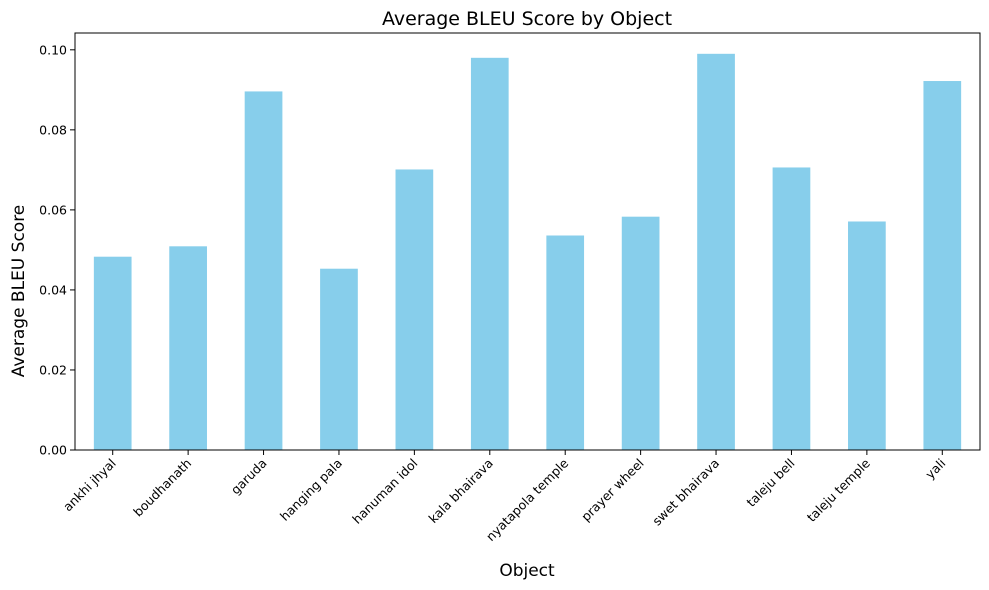  What do you see at coordinates (527, 19) in the screenshot?
I see `chart-title: Average BLEU Score by Object` at bounding box center [527, 19].